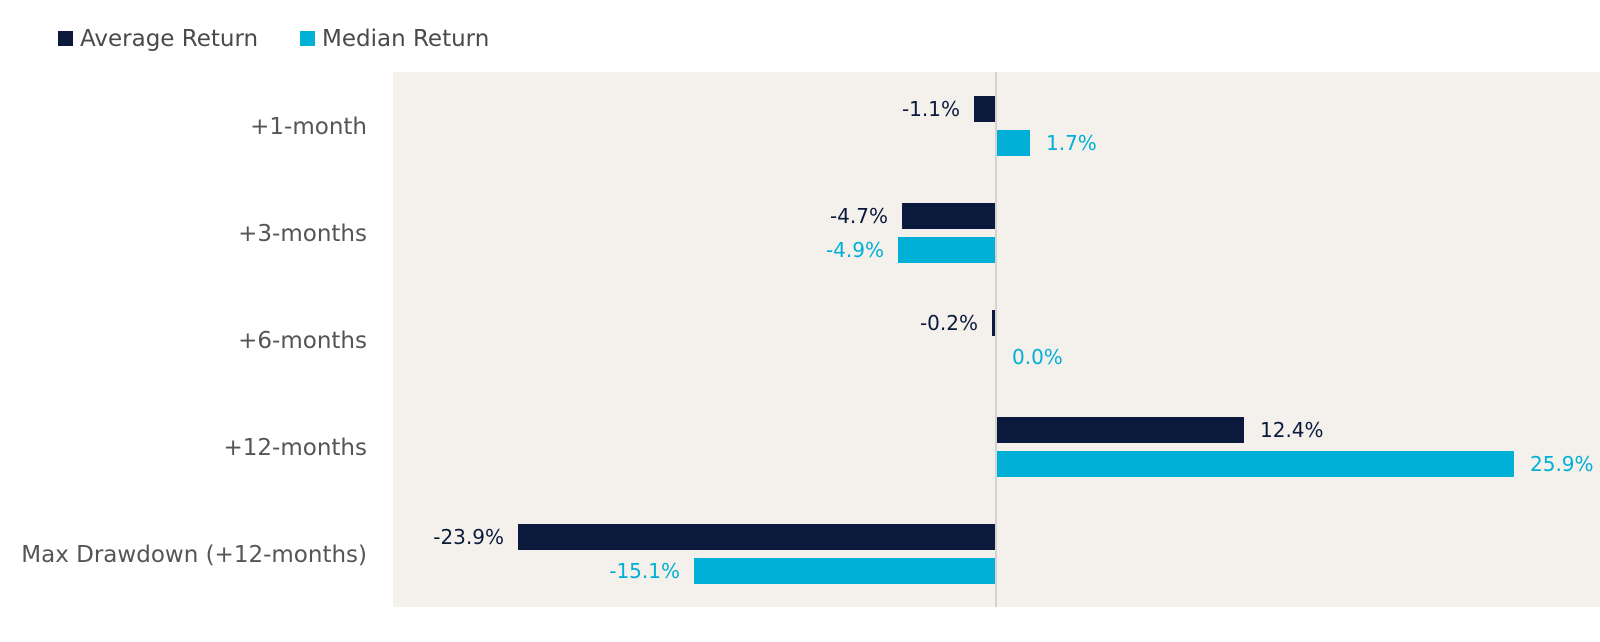 The width and height of the screenshot is (1600, 642). What do you see at coordinates (1037, 357) in the screenshot?
I see `value-label-median-return-6-months: 0.0%` at bounding box center [1037, 357].